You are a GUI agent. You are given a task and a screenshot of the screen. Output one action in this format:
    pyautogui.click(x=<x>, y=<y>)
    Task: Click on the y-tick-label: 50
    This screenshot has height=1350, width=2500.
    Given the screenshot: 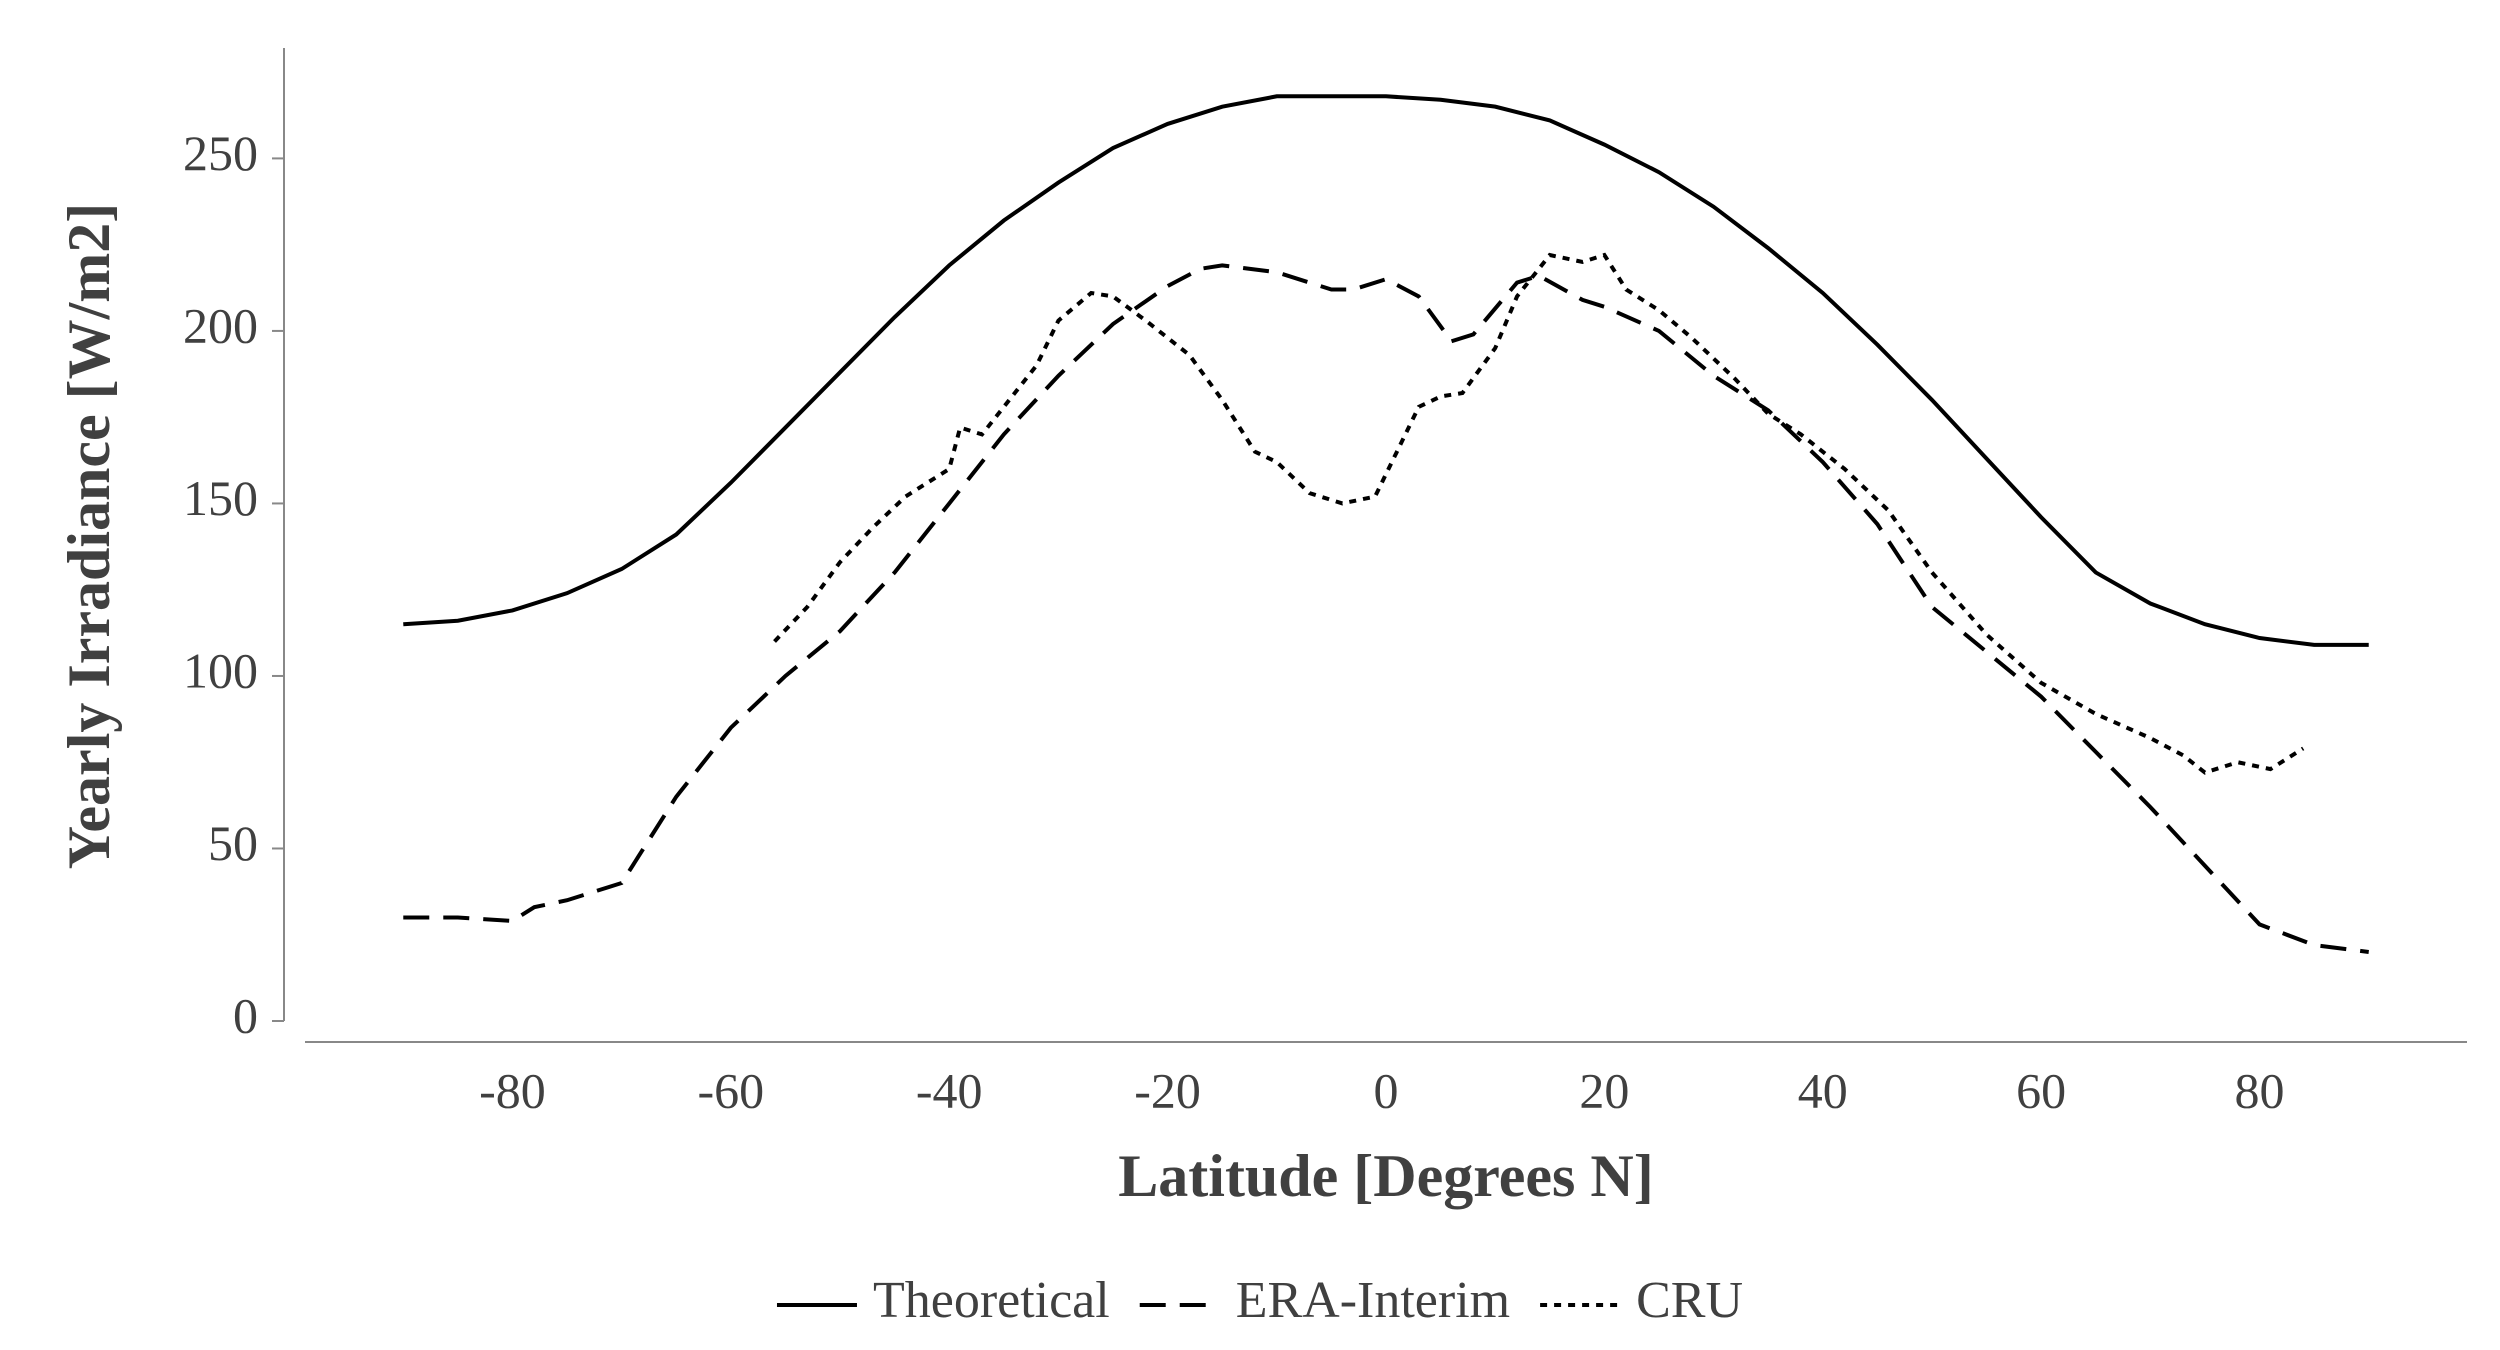 What is the action you would take?
    pyautogui.click(x=233, y=843)
    